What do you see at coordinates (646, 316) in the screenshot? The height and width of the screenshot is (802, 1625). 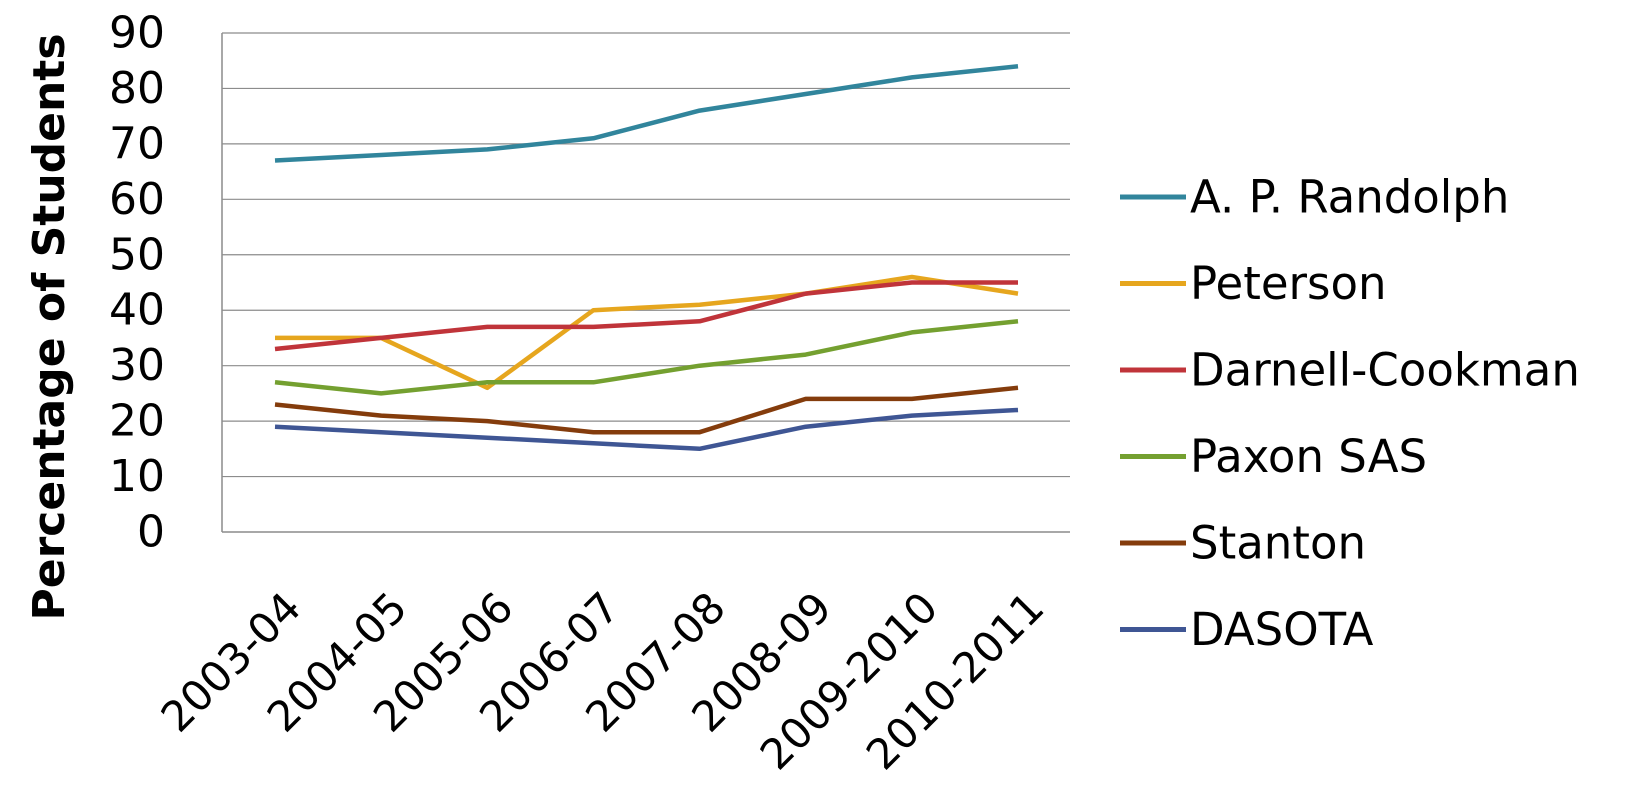 I see `series-line-darnell-cookman` at bounding box center [646, 316].